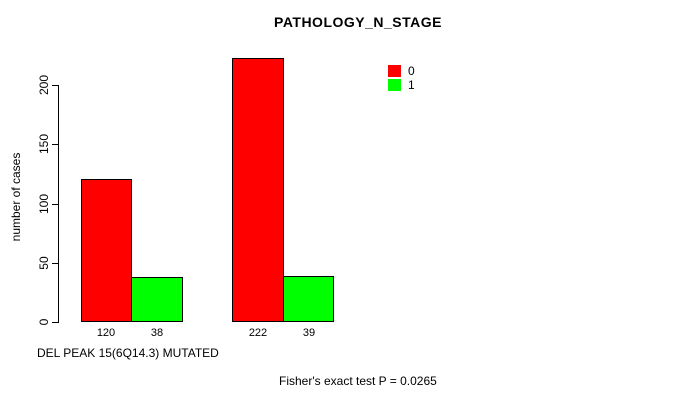 Image resolution: width=690 pixels, height=400 pixels. I want to click on y-tick-label-200: 200, so click(44, 85).